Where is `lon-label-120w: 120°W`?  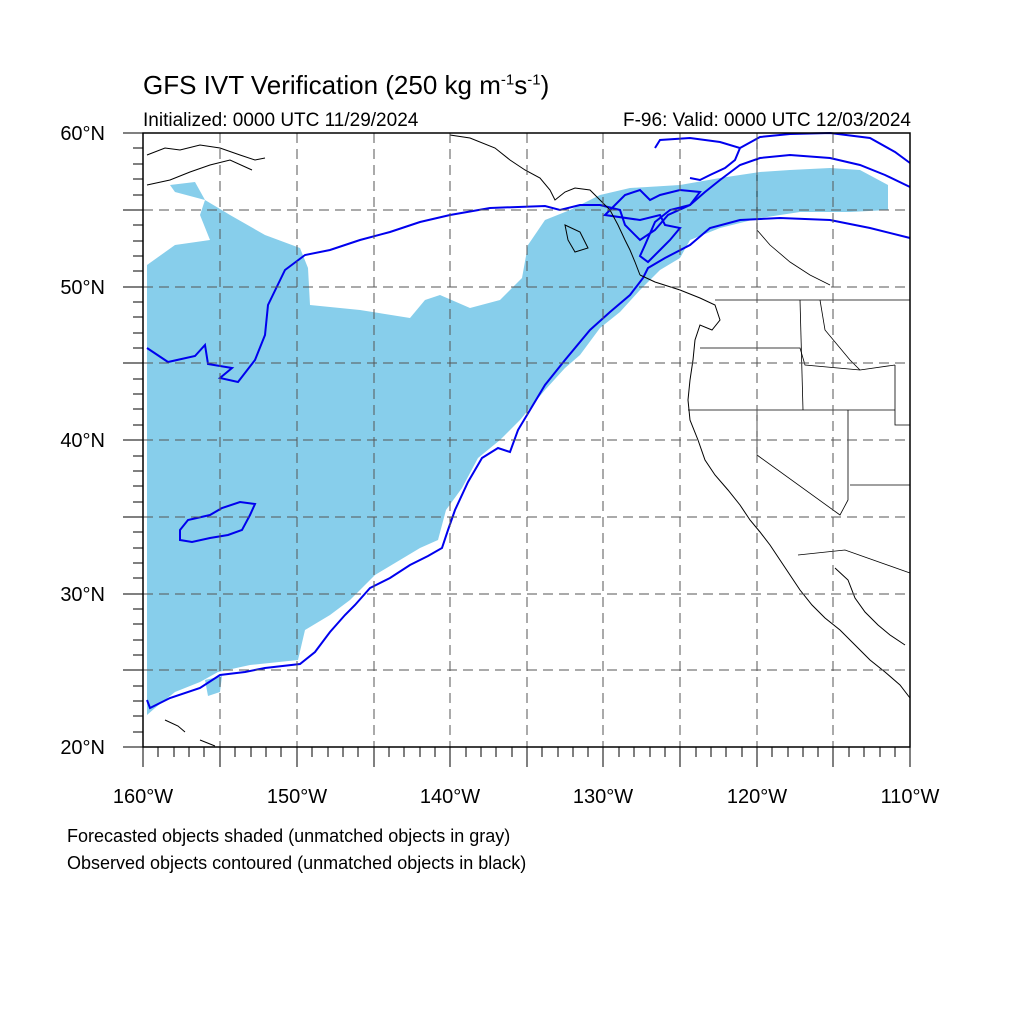
lon-label-120w: 120°W is located at coordinates (757, 797).